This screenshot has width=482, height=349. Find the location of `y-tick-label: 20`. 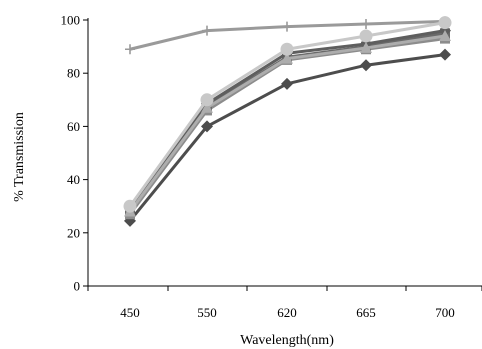

y-tick-label: 20 is located at coordinates (73, 232).